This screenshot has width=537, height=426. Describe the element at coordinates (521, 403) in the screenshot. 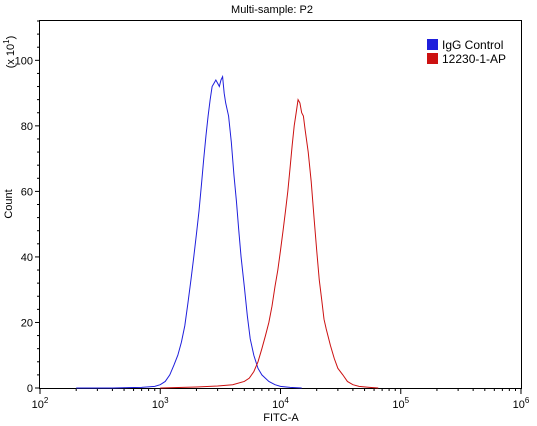

I see `x-tick-label: 10⁶` at that location.